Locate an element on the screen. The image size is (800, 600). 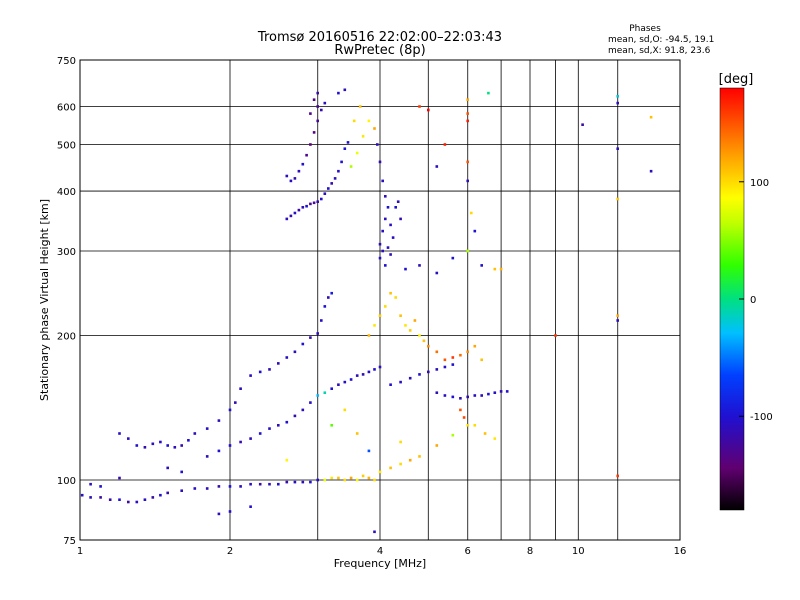
y-tick-label: 500 is located at coordinates (66, 146).